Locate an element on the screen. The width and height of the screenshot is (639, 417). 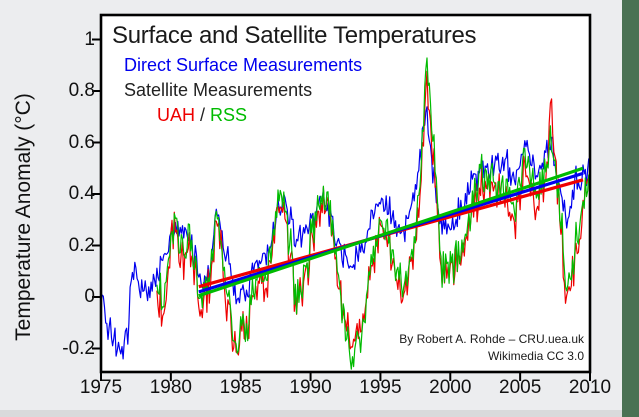
x-tick-label: 1980 is located at coordinates (170, 387).